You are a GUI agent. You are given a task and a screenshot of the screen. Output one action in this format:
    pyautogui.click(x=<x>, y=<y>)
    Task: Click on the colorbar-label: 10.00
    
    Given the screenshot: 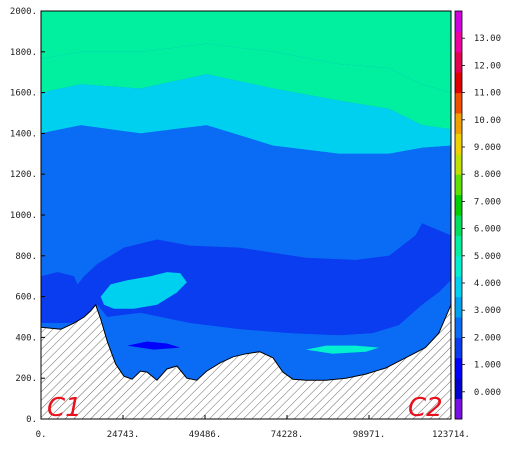 What is the action you would take?
    pyautogui.click(x=487, y=121)
    